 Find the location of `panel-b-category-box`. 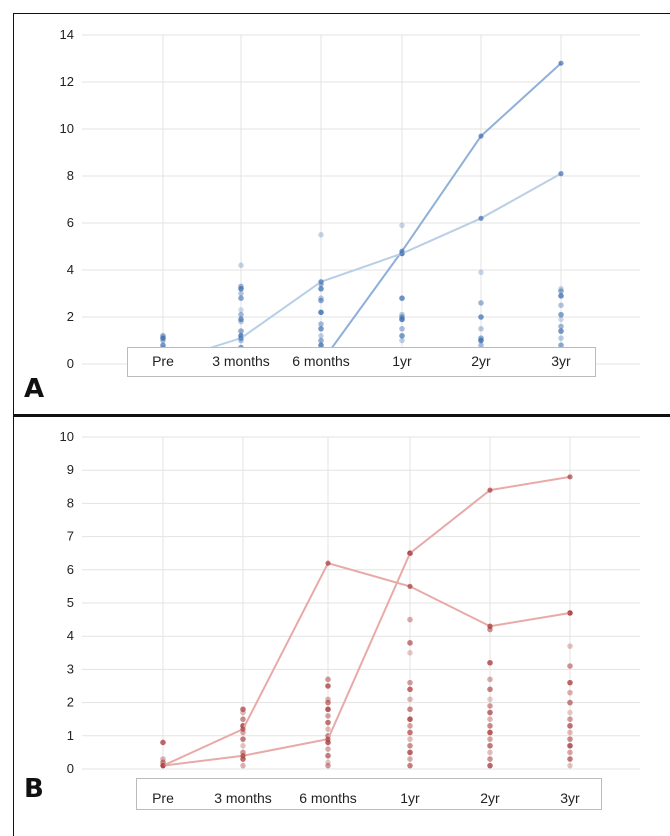

panel-b-category-box is located at coordinates (369, 794).